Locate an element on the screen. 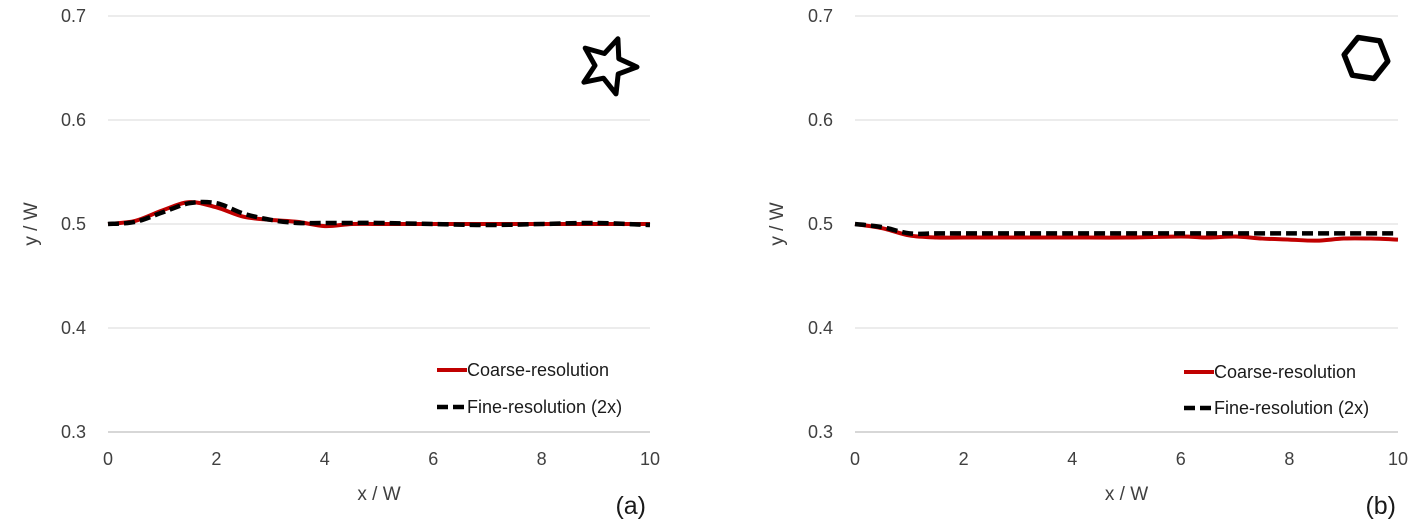 The height and width of the screenshot is (529, 1423). hexagon-icon is located at coordinates (1366, 58).